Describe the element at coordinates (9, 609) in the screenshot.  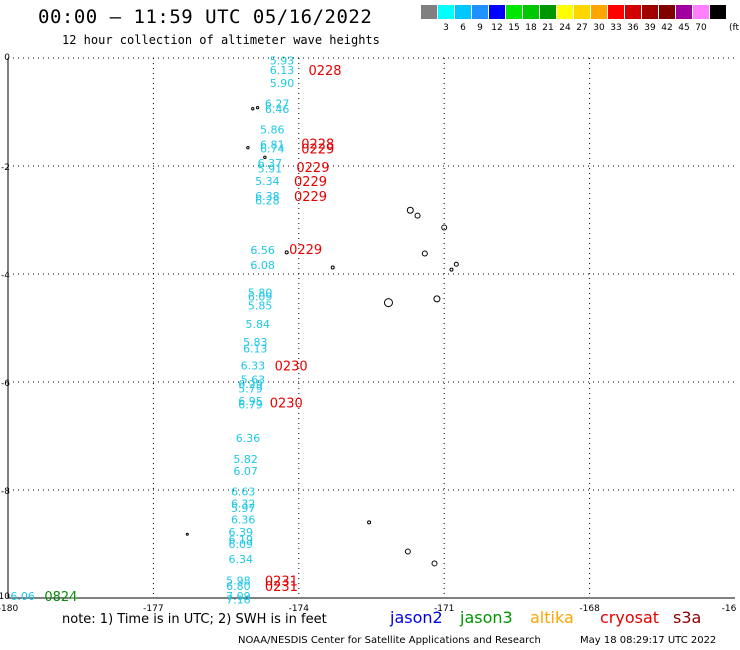
I see `x-tick-label: -180` at that location.